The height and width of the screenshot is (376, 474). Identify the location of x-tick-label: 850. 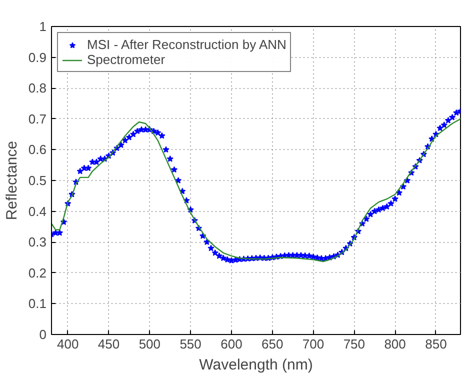
(436, 344).